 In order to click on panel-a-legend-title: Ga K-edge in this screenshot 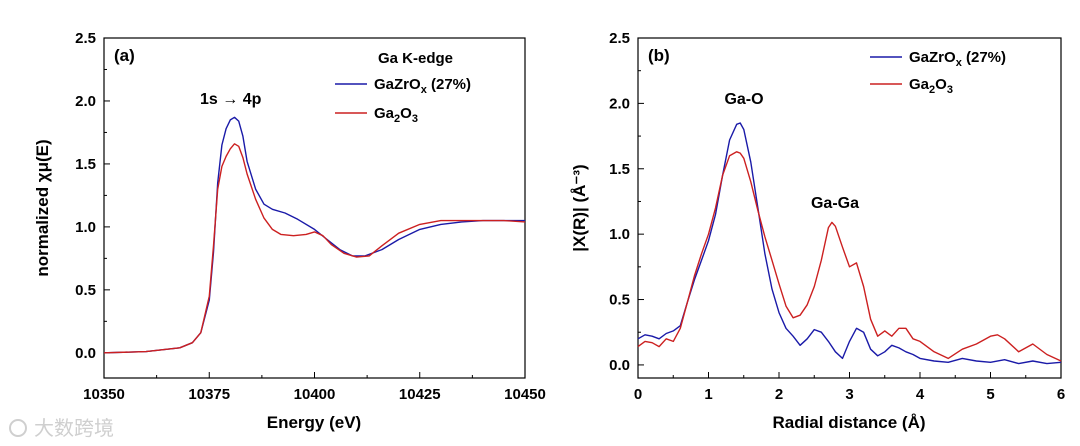, I will do `click(415, 58)`.